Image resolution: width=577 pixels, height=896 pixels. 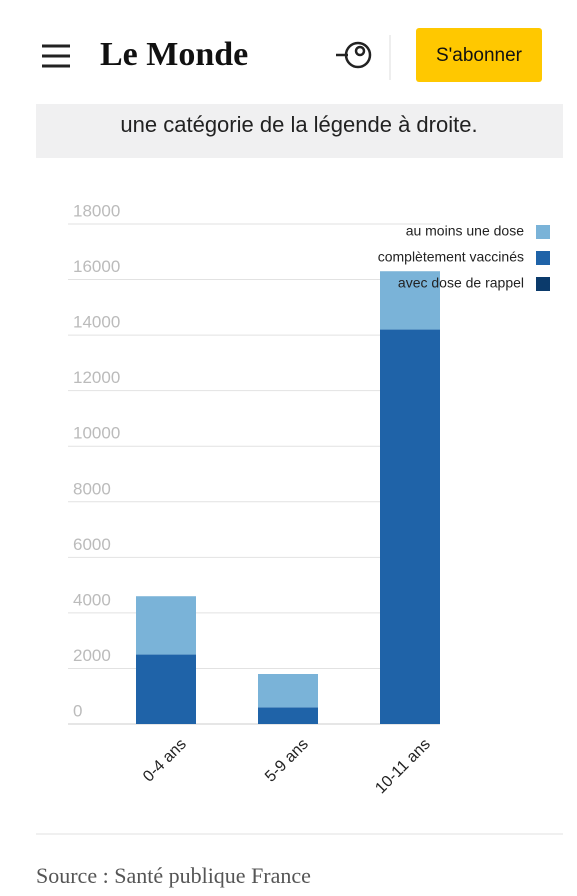 What do you see at coordinates (96, 433) in the screenshot?
I see `y-tick-label: 10000` at bounding box center [96, 433].